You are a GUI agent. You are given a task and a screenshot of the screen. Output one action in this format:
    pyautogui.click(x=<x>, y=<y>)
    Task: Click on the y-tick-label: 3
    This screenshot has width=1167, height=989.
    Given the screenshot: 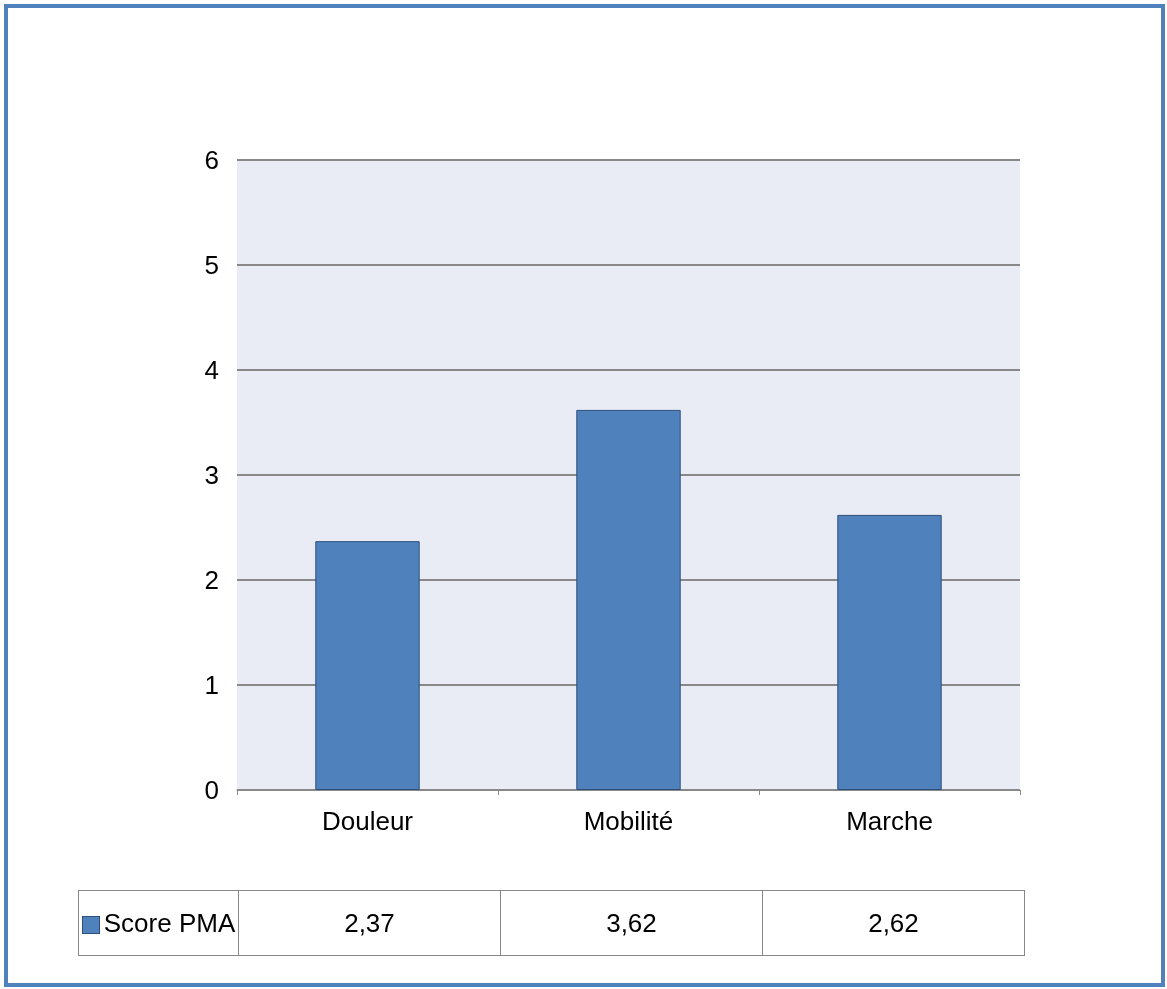 What is the action you would take?
    pyautogui.click(x=211, y=475)
    